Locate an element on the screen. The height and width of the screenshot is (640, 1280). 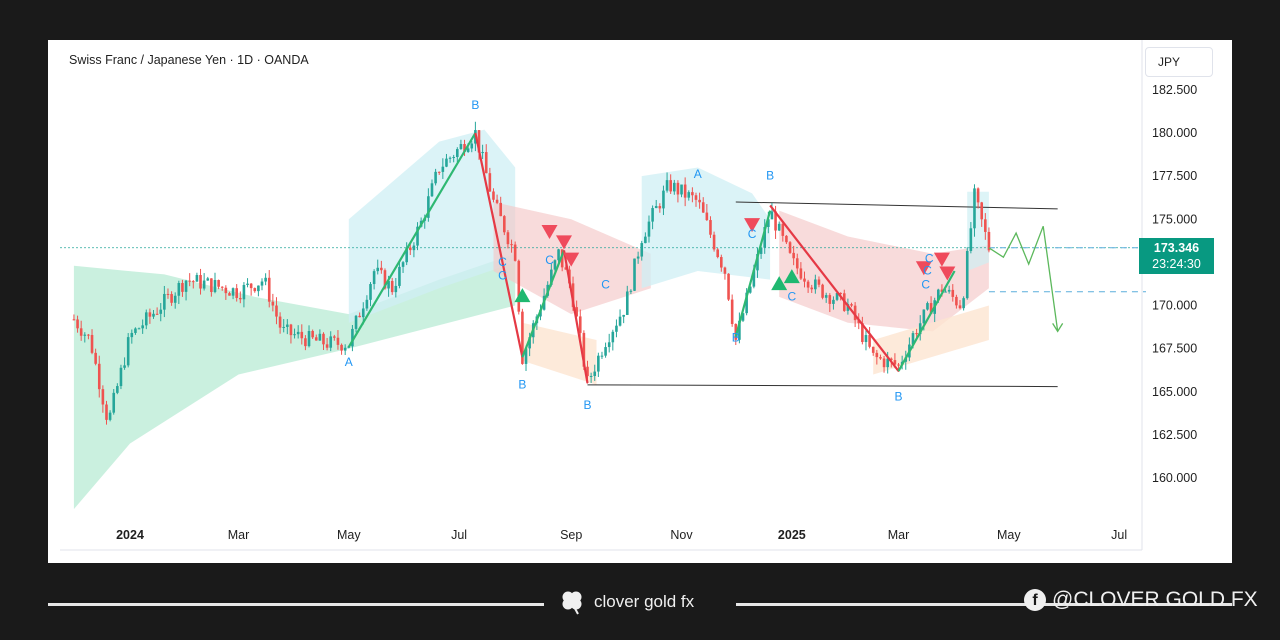
footer-divider-left is located at coordinates (296, 604).